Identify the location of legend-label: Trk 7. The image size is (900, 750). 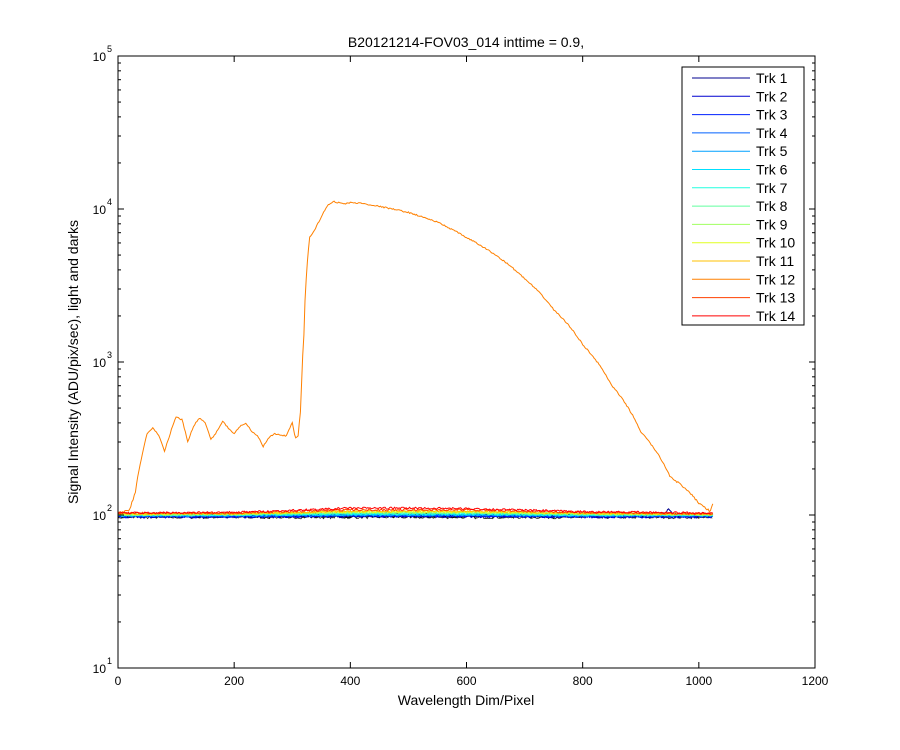
(772, 188).